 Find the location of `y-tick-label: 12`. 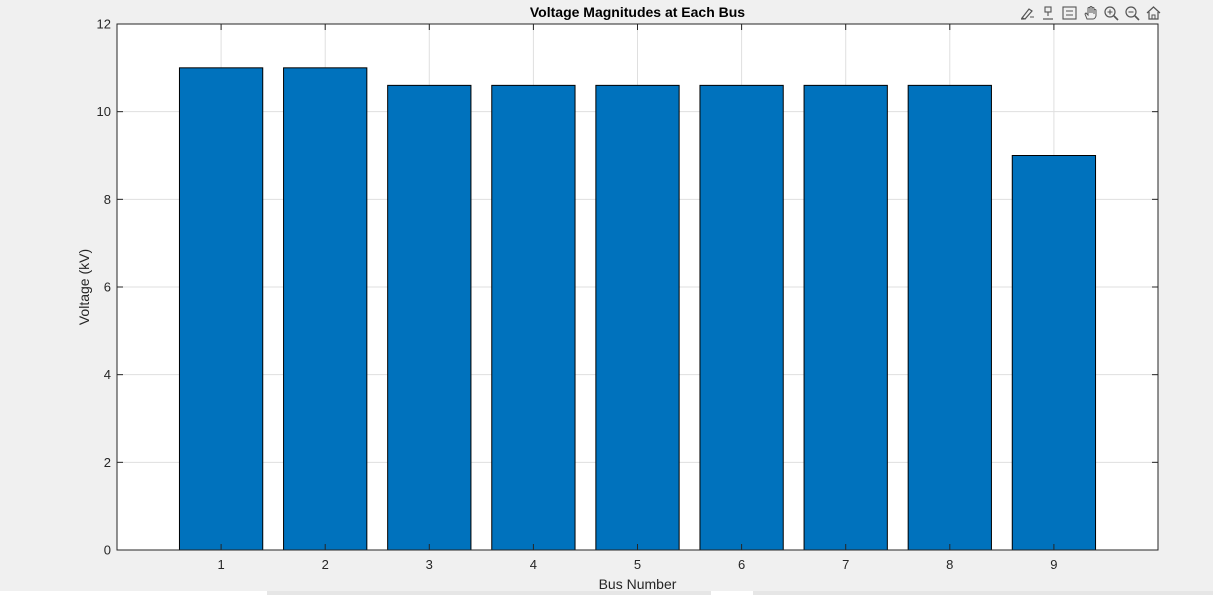

y-tick-label: 12 is located at coordinates (104, 24).